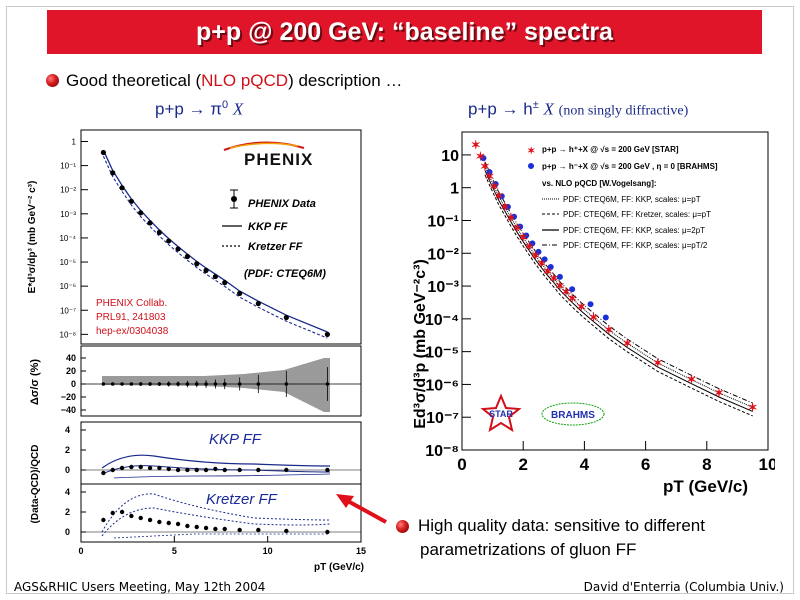 The width and height of the screenshot is (800, 600). What do you see at coordinates (442, 385) in the screenshot?
I see `right-ytick-label: 10⁻⁶` at bounding box center [442, 385].